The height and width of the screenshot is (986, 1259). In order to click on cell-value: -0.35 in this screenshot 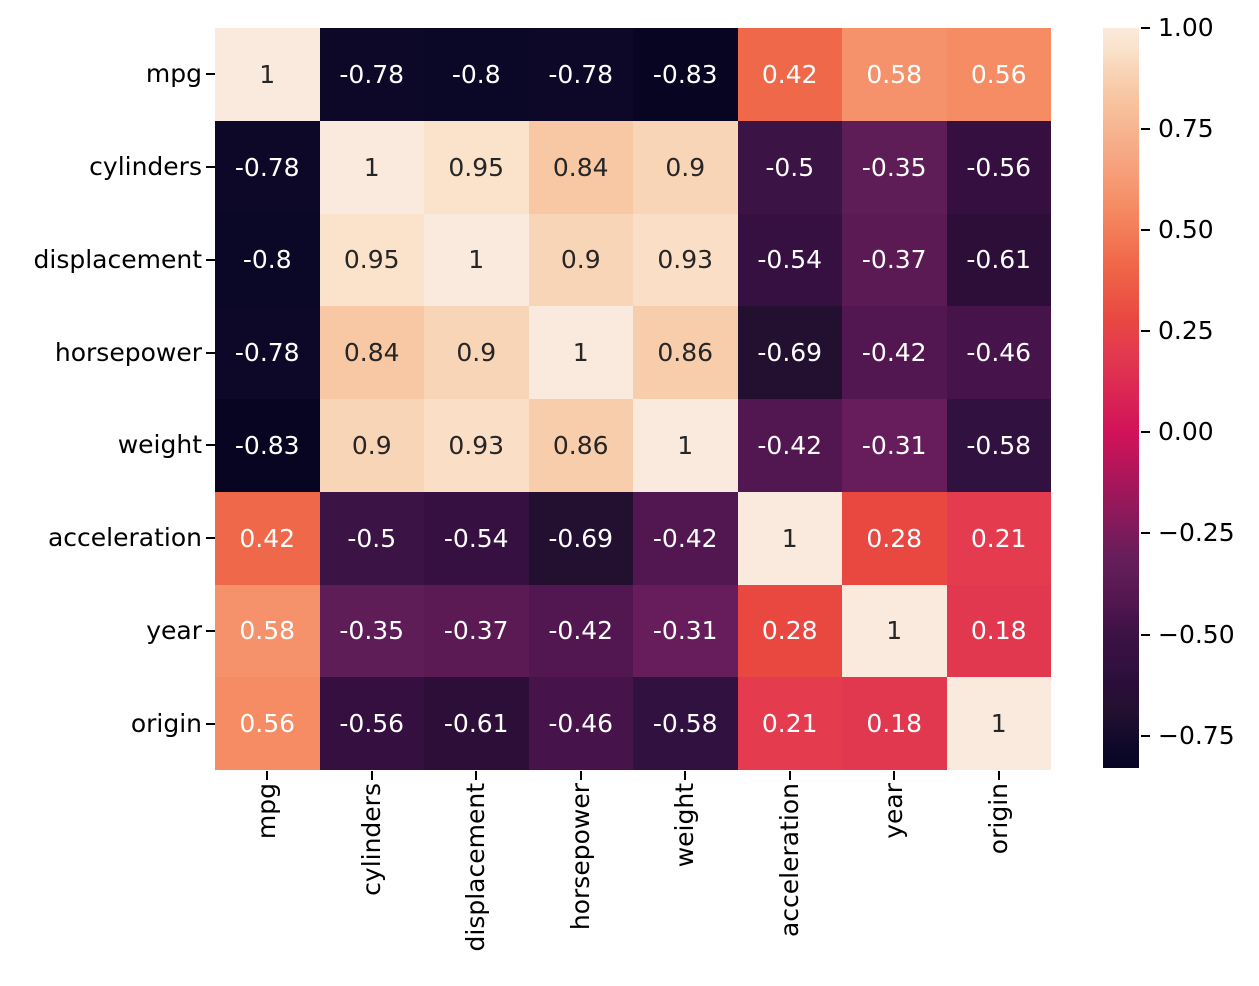, I will do `click(372, 631)`.